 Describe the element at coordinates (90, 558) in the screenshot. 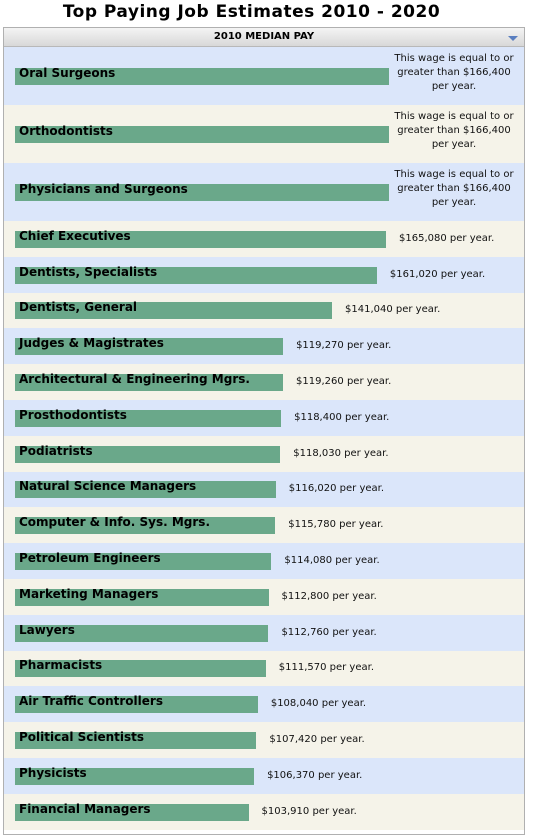

I see `bar-label: Petroleum Engineers` at that location.